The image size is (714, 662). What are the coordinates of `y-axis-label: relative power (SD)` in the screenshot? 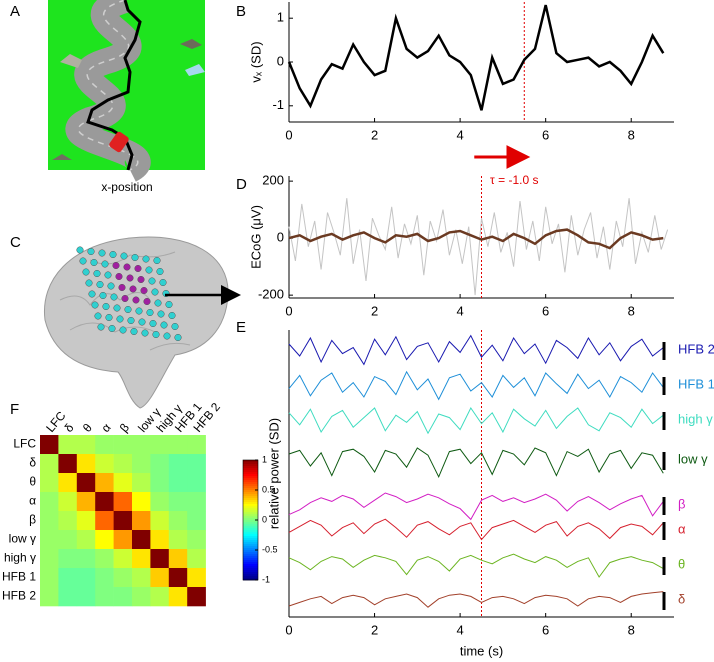 It's located at (273, 473).